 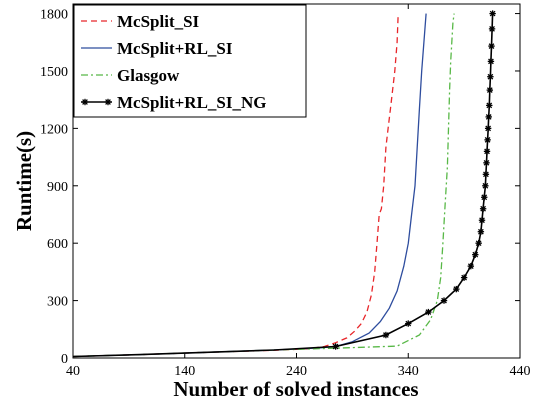 I want to click on y-tick-label: 1500, so click(x=54, y=72).